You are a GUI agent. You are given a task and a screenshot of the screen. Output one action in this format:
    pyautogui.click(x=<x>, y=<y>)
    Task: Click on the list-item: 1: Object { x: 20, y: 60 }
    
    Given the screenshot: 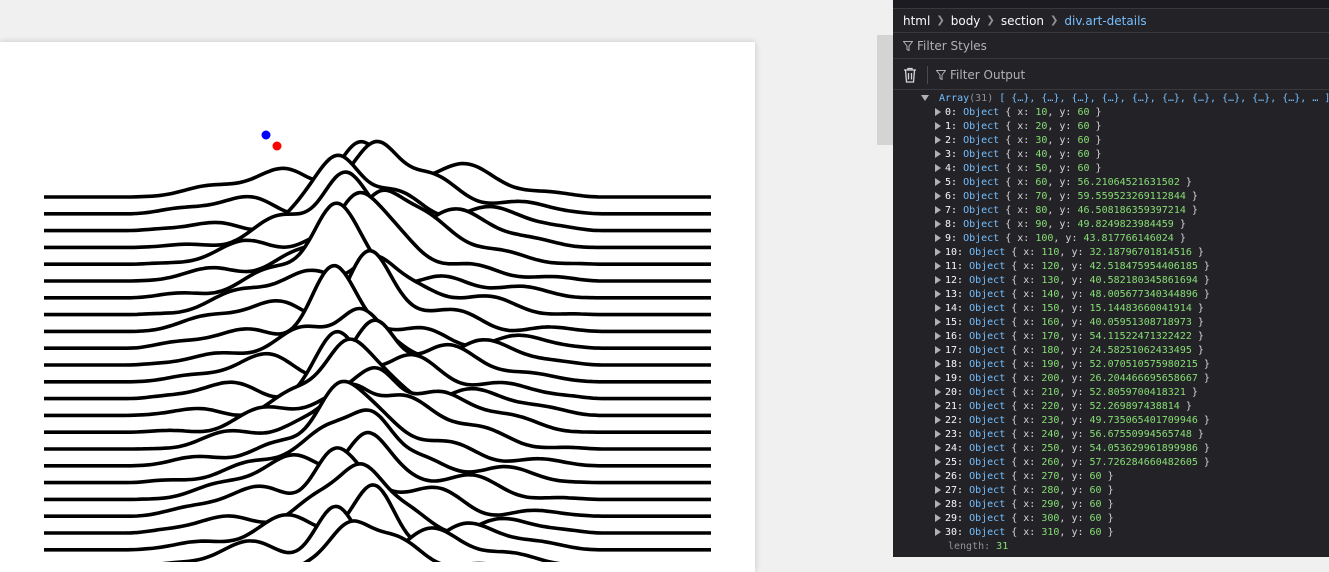 What is the action you would take?
    pyautogui.click(x=1111, y=127)
    